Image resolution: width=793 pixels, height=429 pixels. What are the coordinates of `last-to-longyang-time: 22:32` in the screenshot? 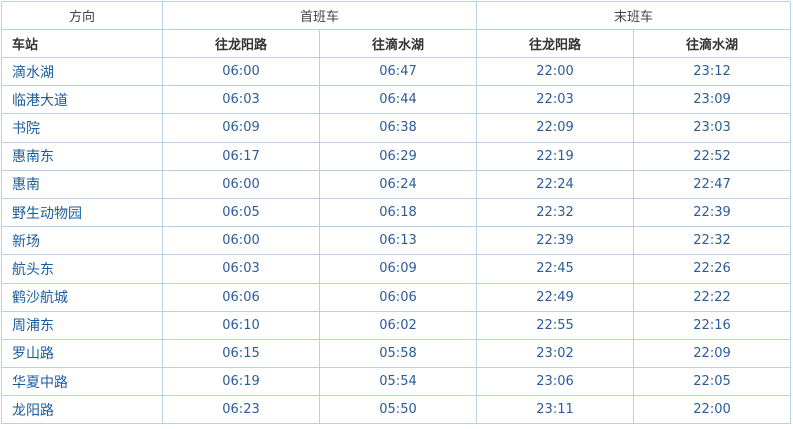 It's located at (555, 212).